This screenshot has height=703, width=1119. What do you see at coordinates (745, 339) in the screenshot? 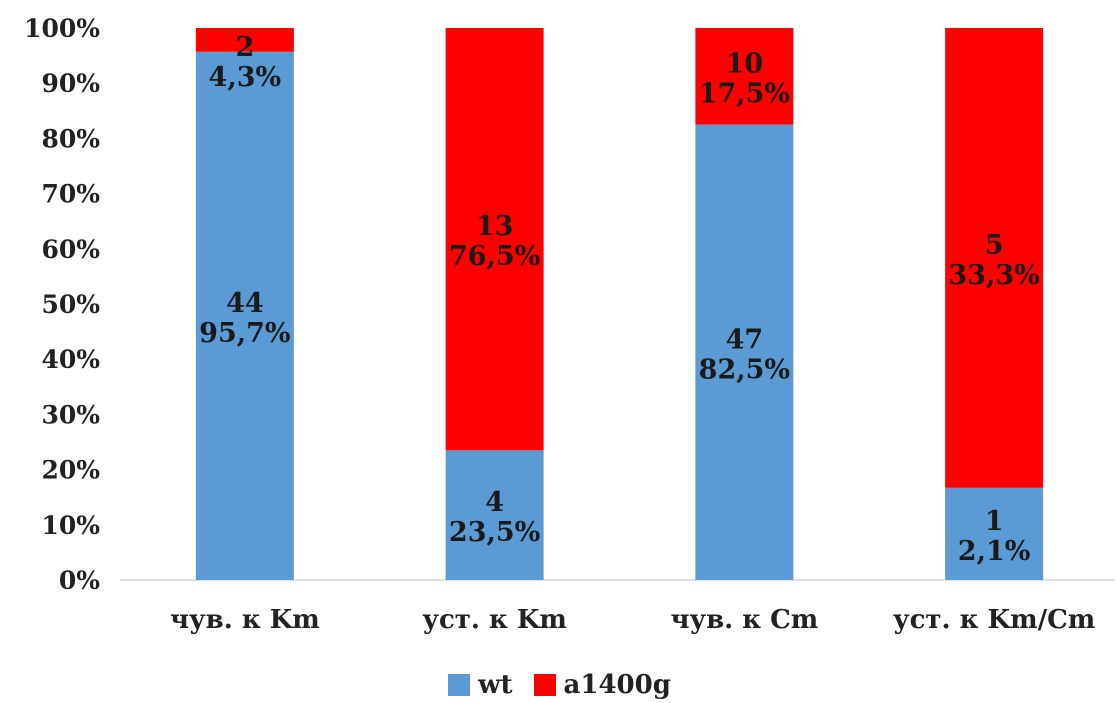
I see `data-label-count: 47` at bounding box center [745, 339].